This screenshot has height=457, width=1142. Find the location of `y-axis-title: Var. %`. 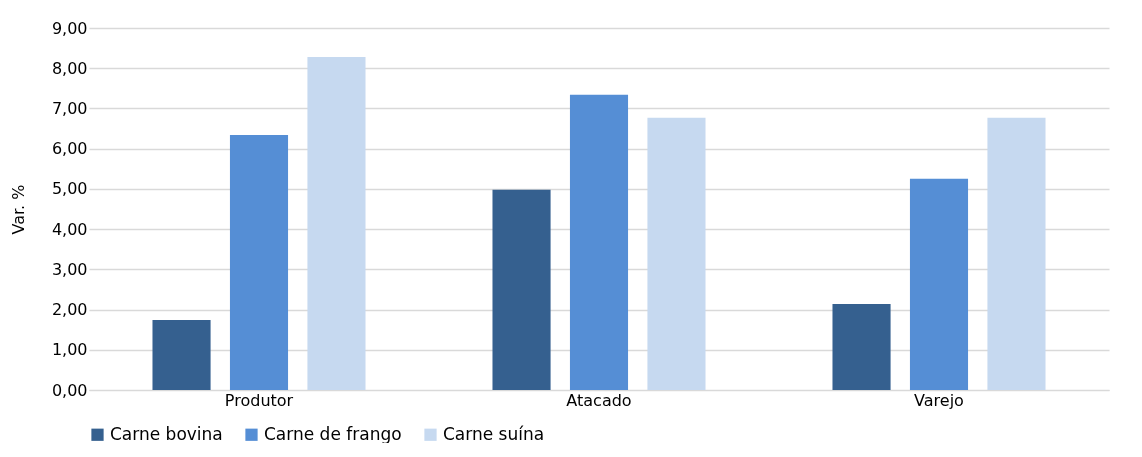

y-axis-title: Var. % is located at coordinates (18, 209).